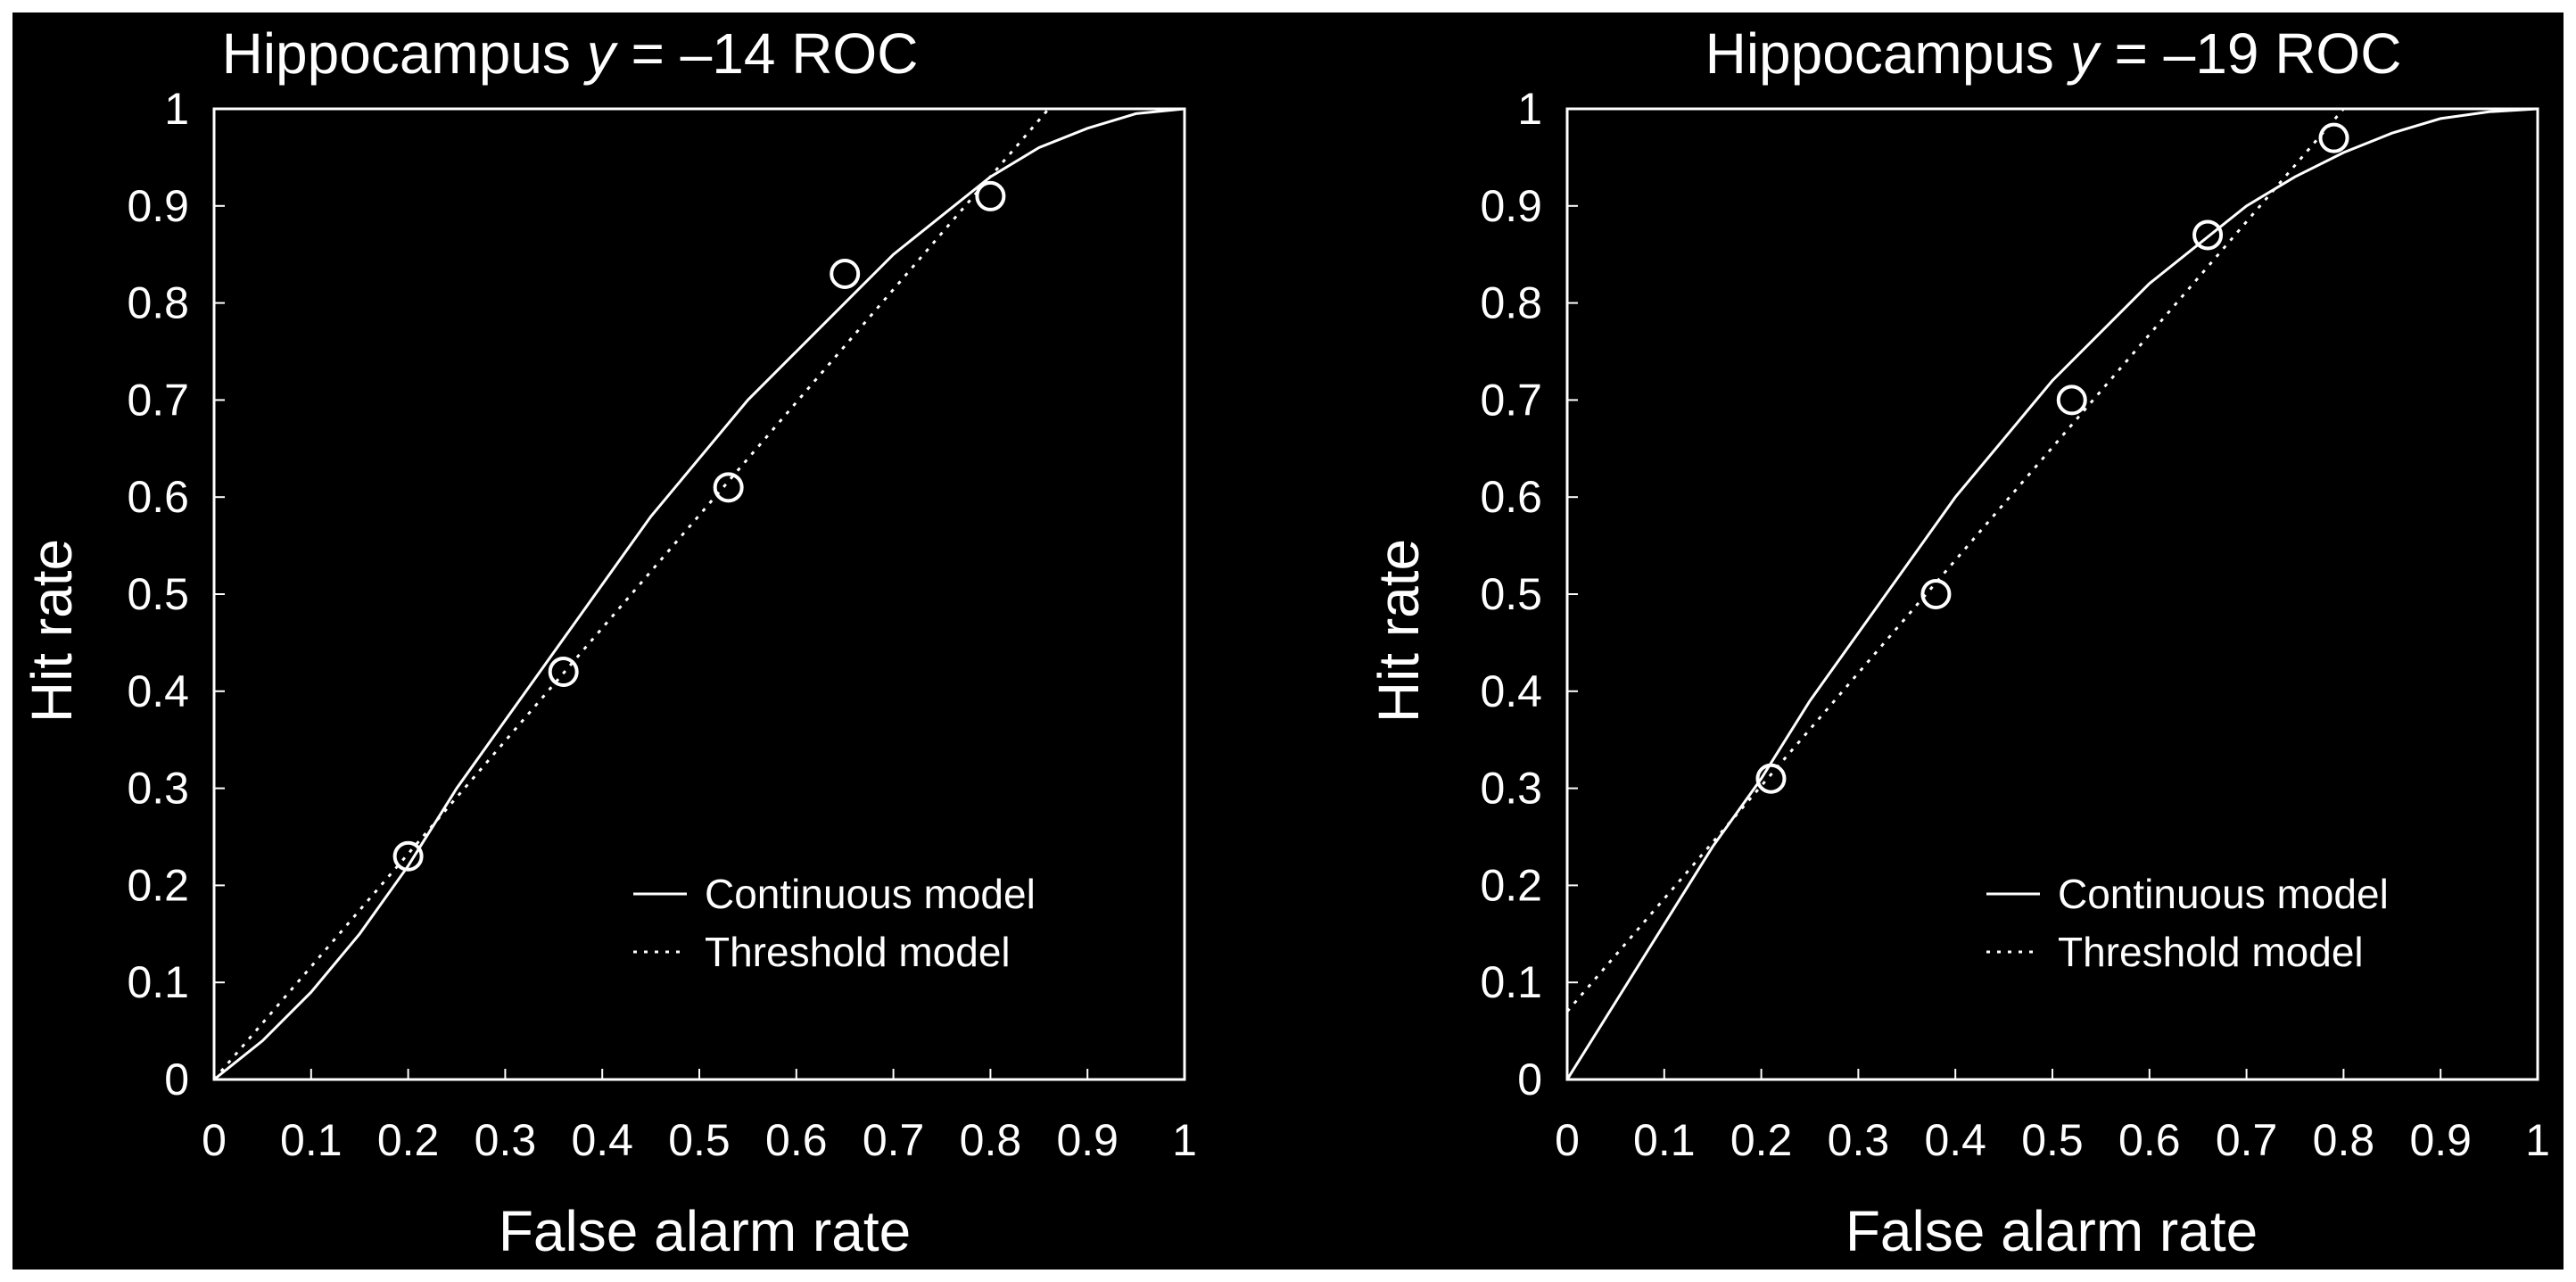 The image size is (2576, 1282). Describe the element at coordinates (1529, 109) in the screenshot. I see `panel-2-y-tick-label: 1` at that location.